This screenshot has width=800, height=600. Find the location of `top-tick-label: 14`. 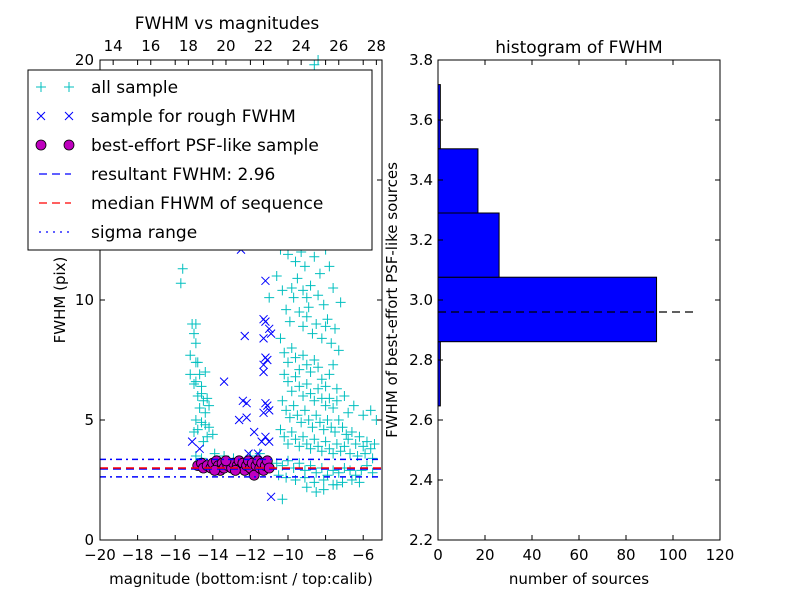

top-tick-label: 14 is located at coordinates (113, 46).